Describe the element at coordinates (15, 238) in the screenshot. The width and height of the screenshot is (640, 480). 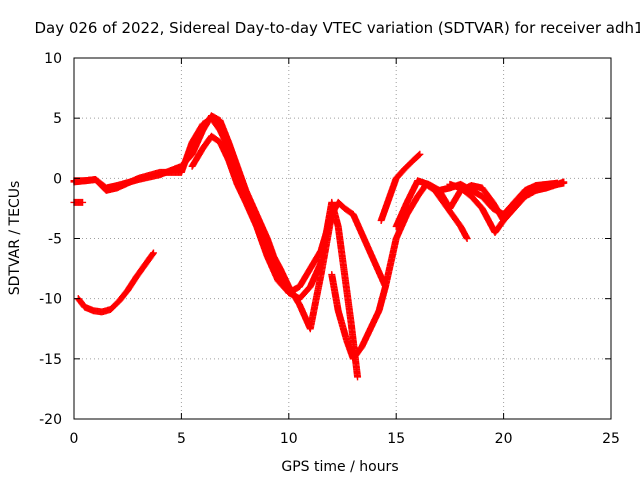
I see `y-axis-label: SDTVAR / TECUs` at that location.